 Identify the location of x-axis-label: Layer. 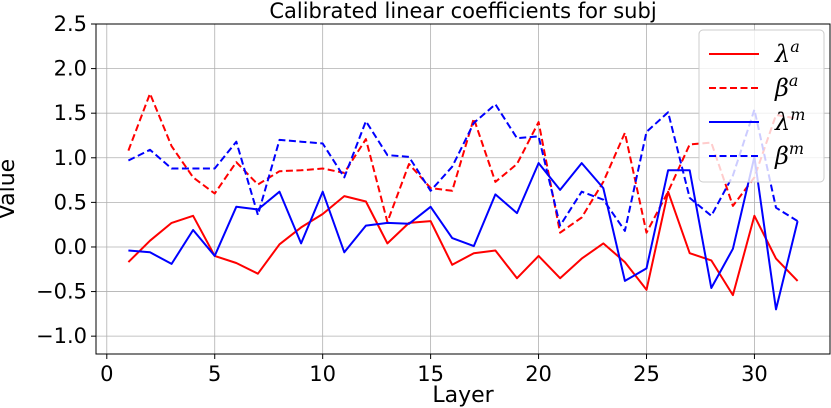
(463, 395).